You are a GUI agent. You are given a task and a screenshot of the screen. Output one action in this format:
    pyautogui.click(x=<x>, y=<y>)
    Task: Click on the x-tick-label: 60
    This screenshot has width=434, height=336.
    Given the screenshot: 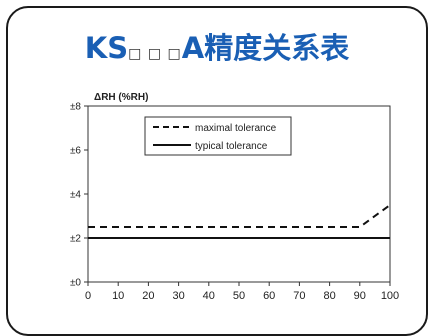 What is the action you would take?
    pyautogui.click(x=269, y=296)
    